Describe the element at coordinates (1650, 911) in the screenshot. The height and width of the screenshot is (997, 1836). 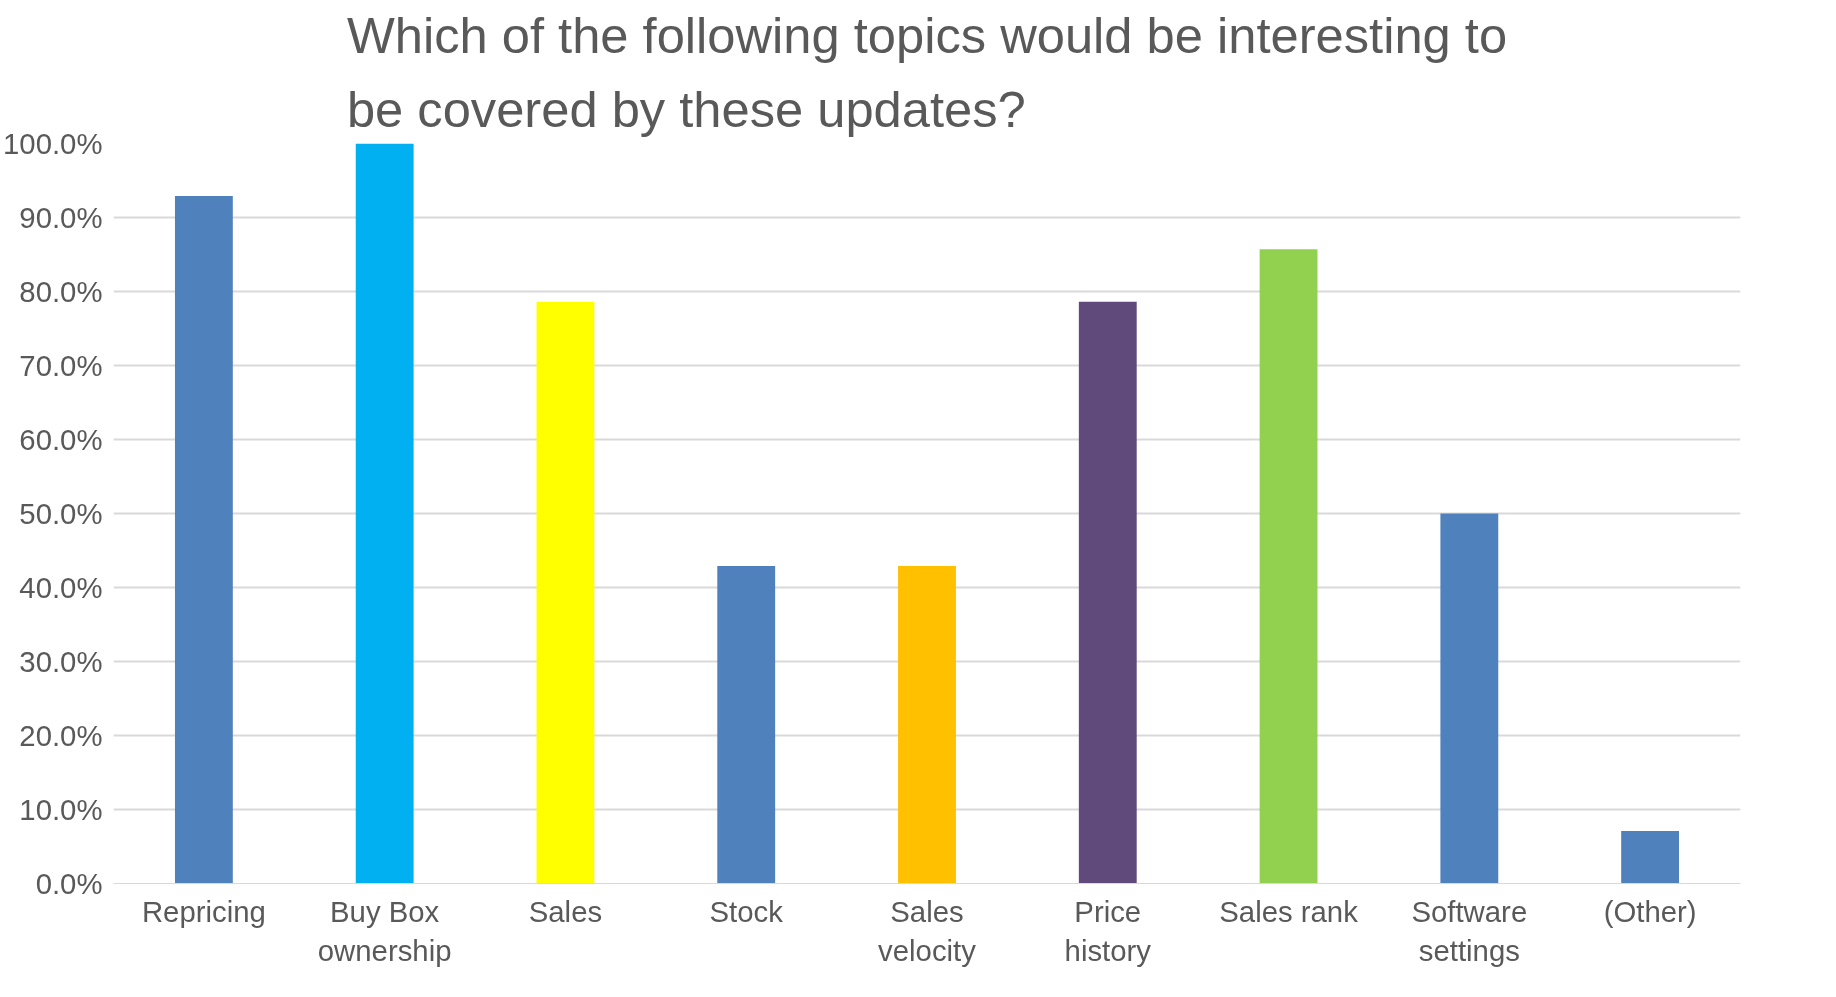
I see `x-tick-label: (Other)` at that location.